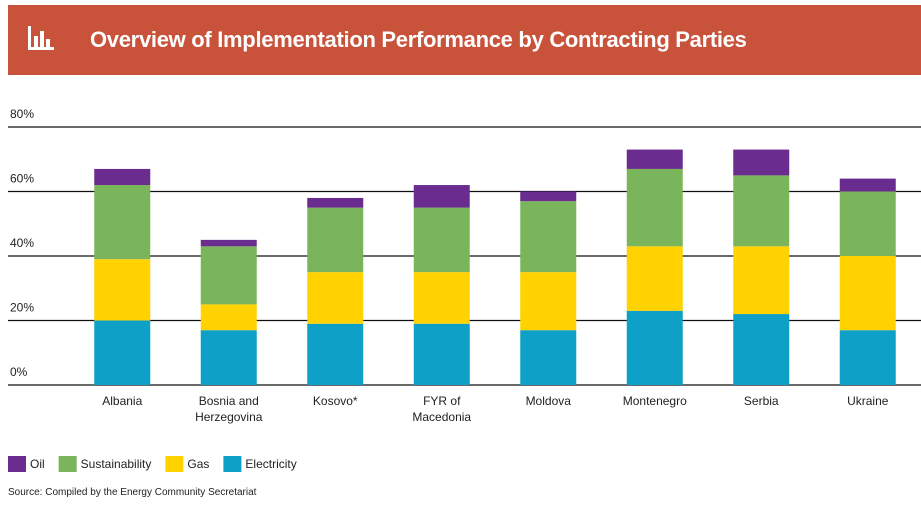  I want to click on x-tick-label: Kosovo*, so click(335, 401).